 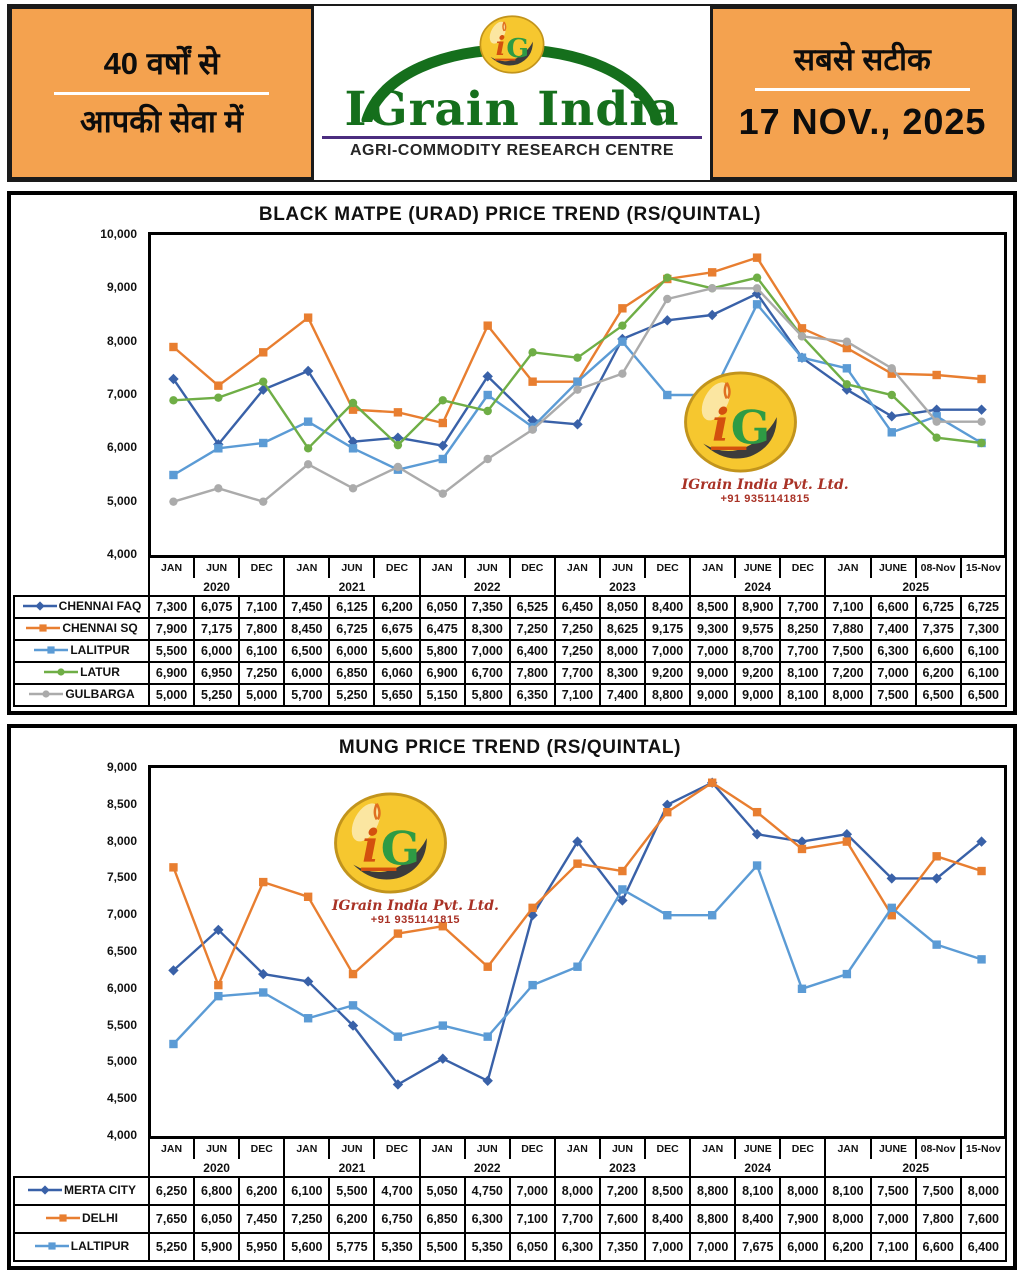 I want to click on price-cell: 6,060, so click(x=397, y=673).